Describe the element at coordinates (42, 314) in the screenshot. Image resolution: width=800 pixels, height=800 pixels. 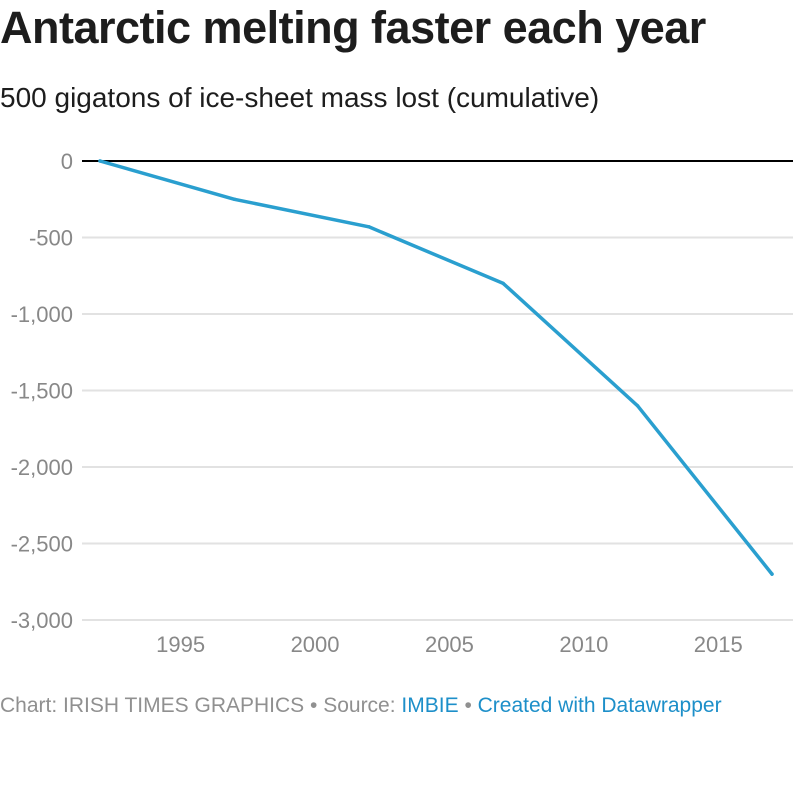
I see `y-tick-label: -1,000` at that location.